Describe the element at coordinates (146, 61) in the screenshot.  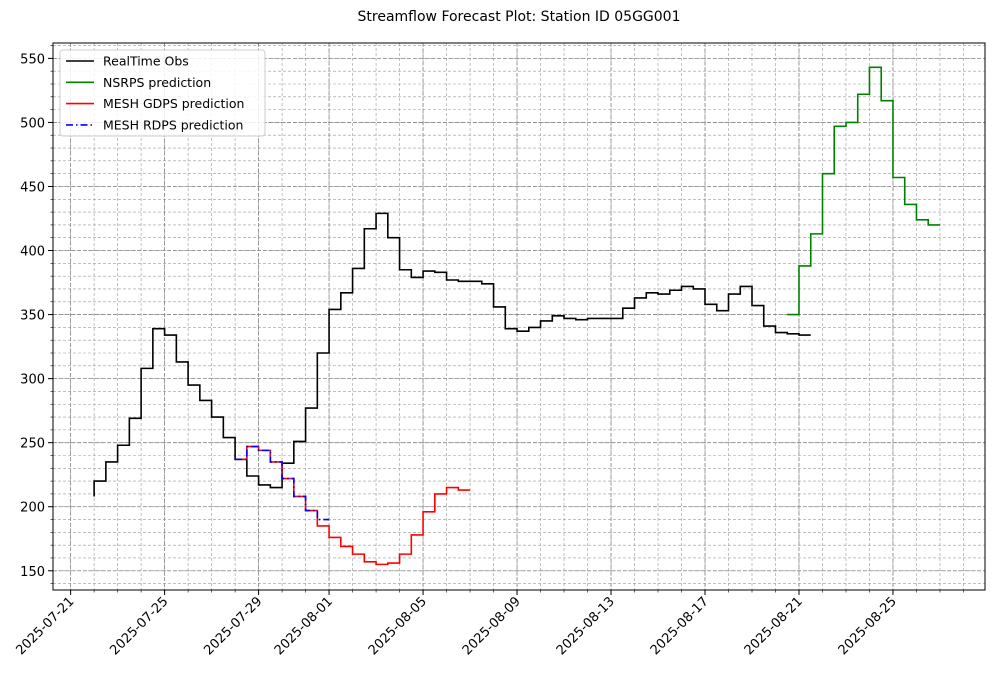
I see `legend-label: RealTime Obs` at that location.